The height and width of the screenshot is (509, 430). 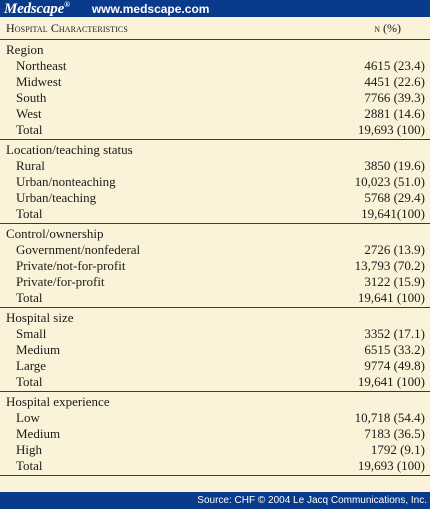 I want to click on row-label: West, so click(x=29, y=113).